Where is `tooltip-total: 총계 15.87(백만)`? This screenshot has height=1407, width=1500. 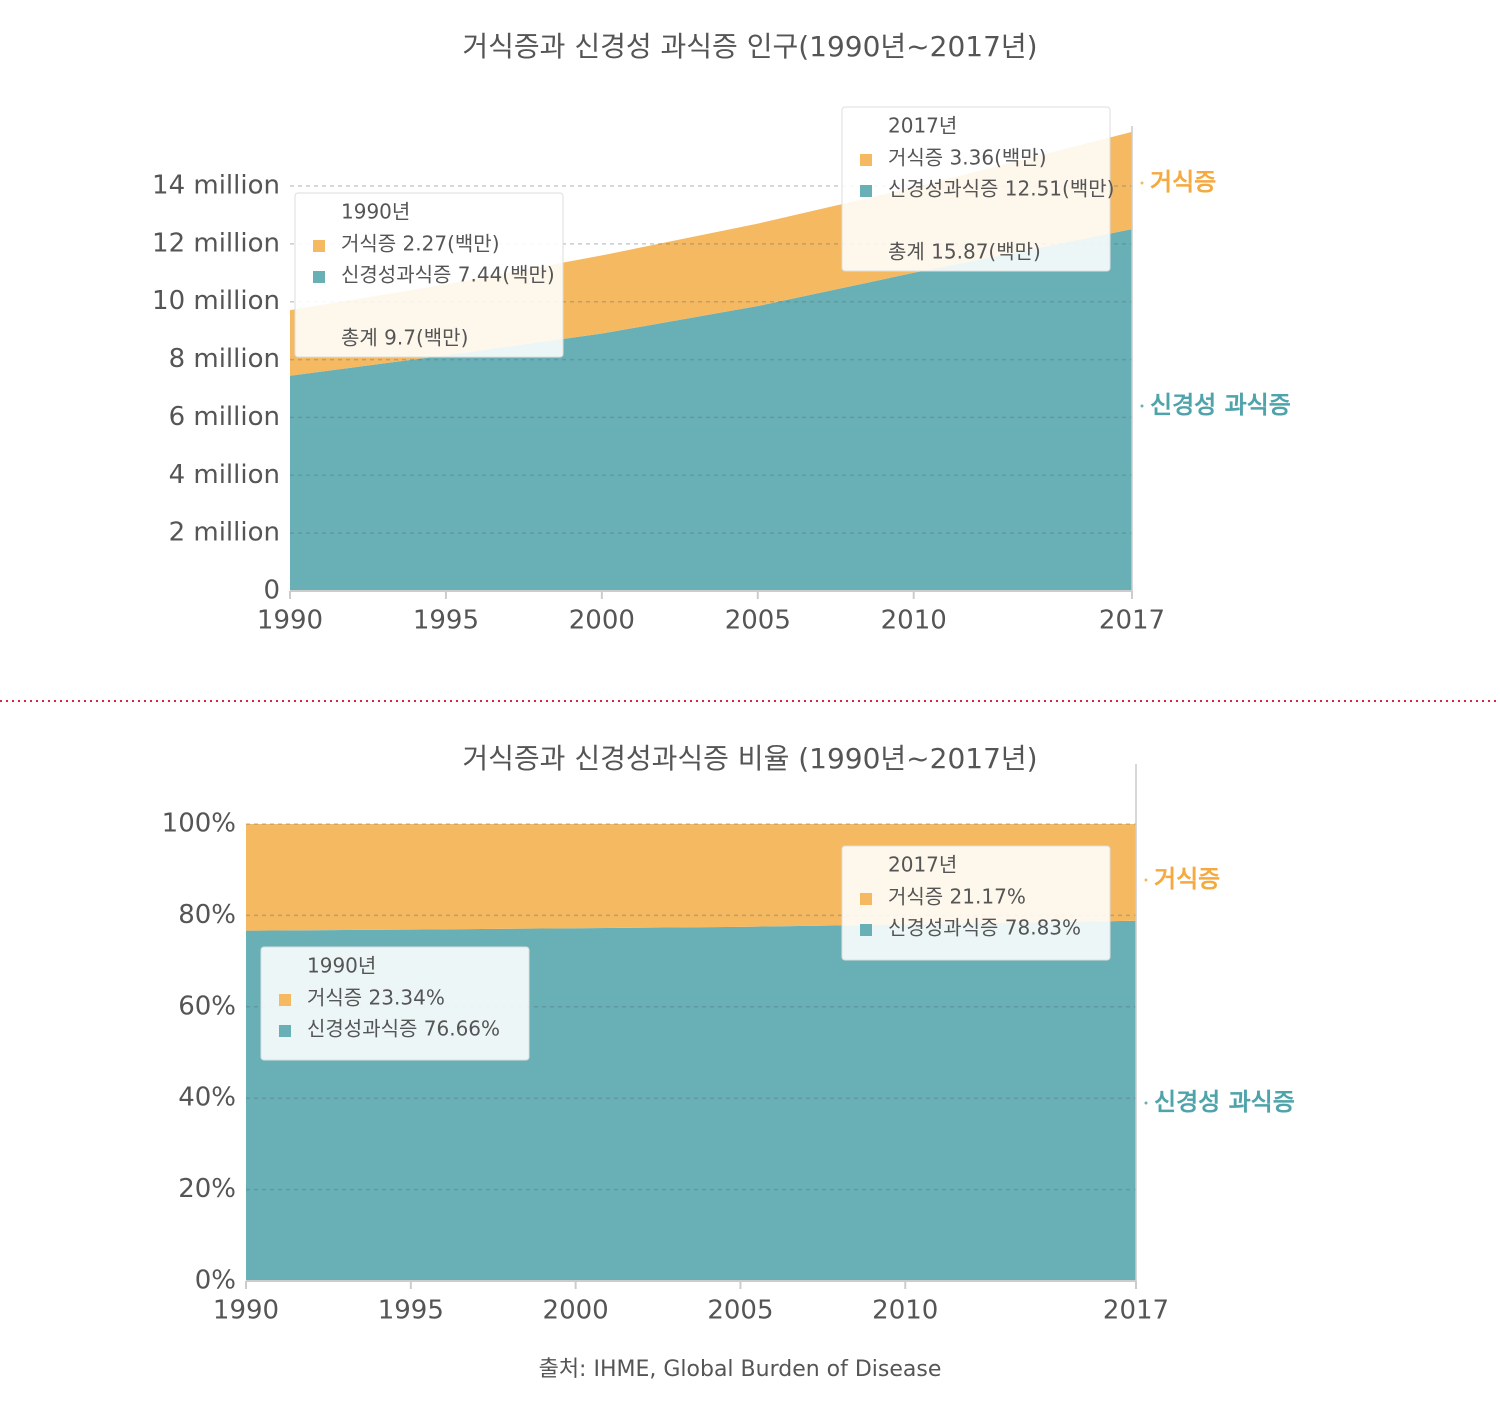 tooltip-total: 총계 15.87(백만) is located at coordinates (964, 252).